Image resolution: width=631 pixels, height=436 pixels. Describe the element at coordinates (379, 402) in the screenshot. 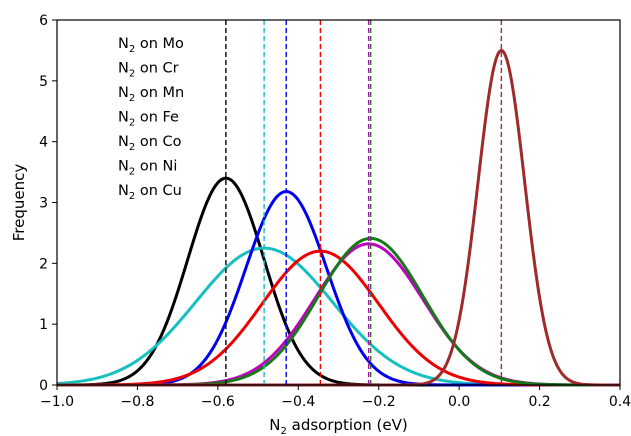

I see `x-tick-label: −0.2` at that location.